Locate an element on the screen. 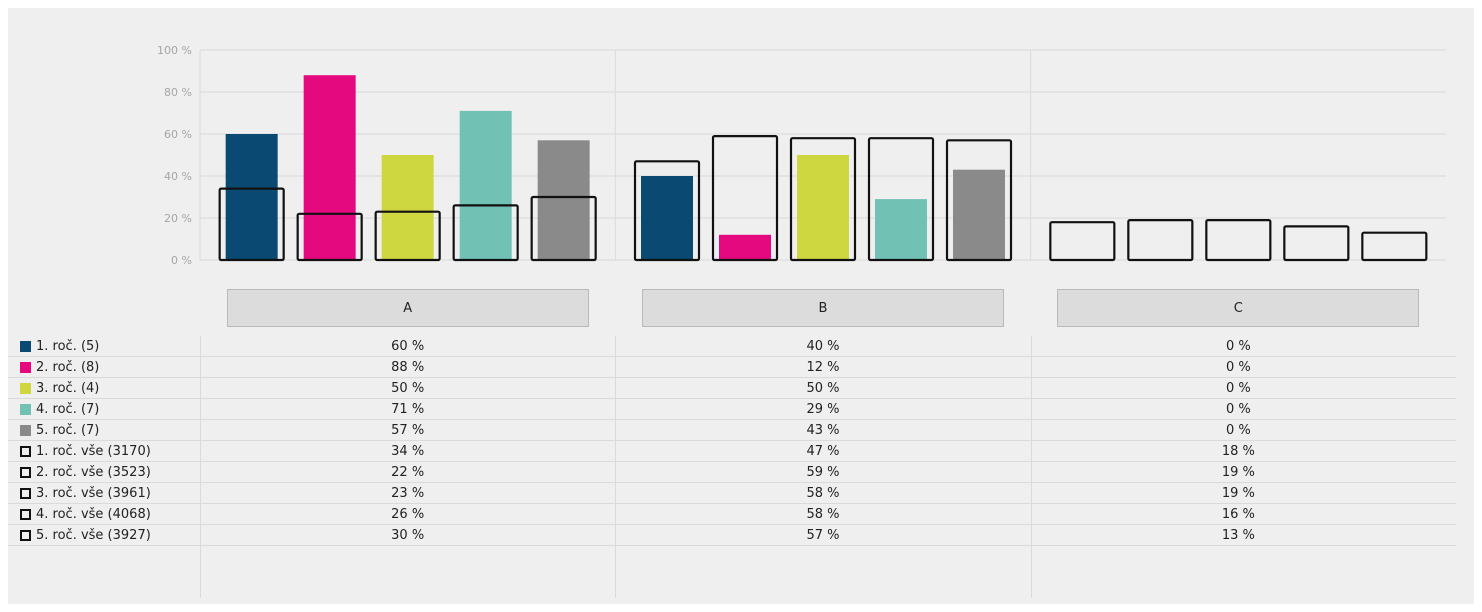 This screenshot has width=1482, height=612. legend-entry: 5. roč. vše (3927) is located at coordinates (110, 535).